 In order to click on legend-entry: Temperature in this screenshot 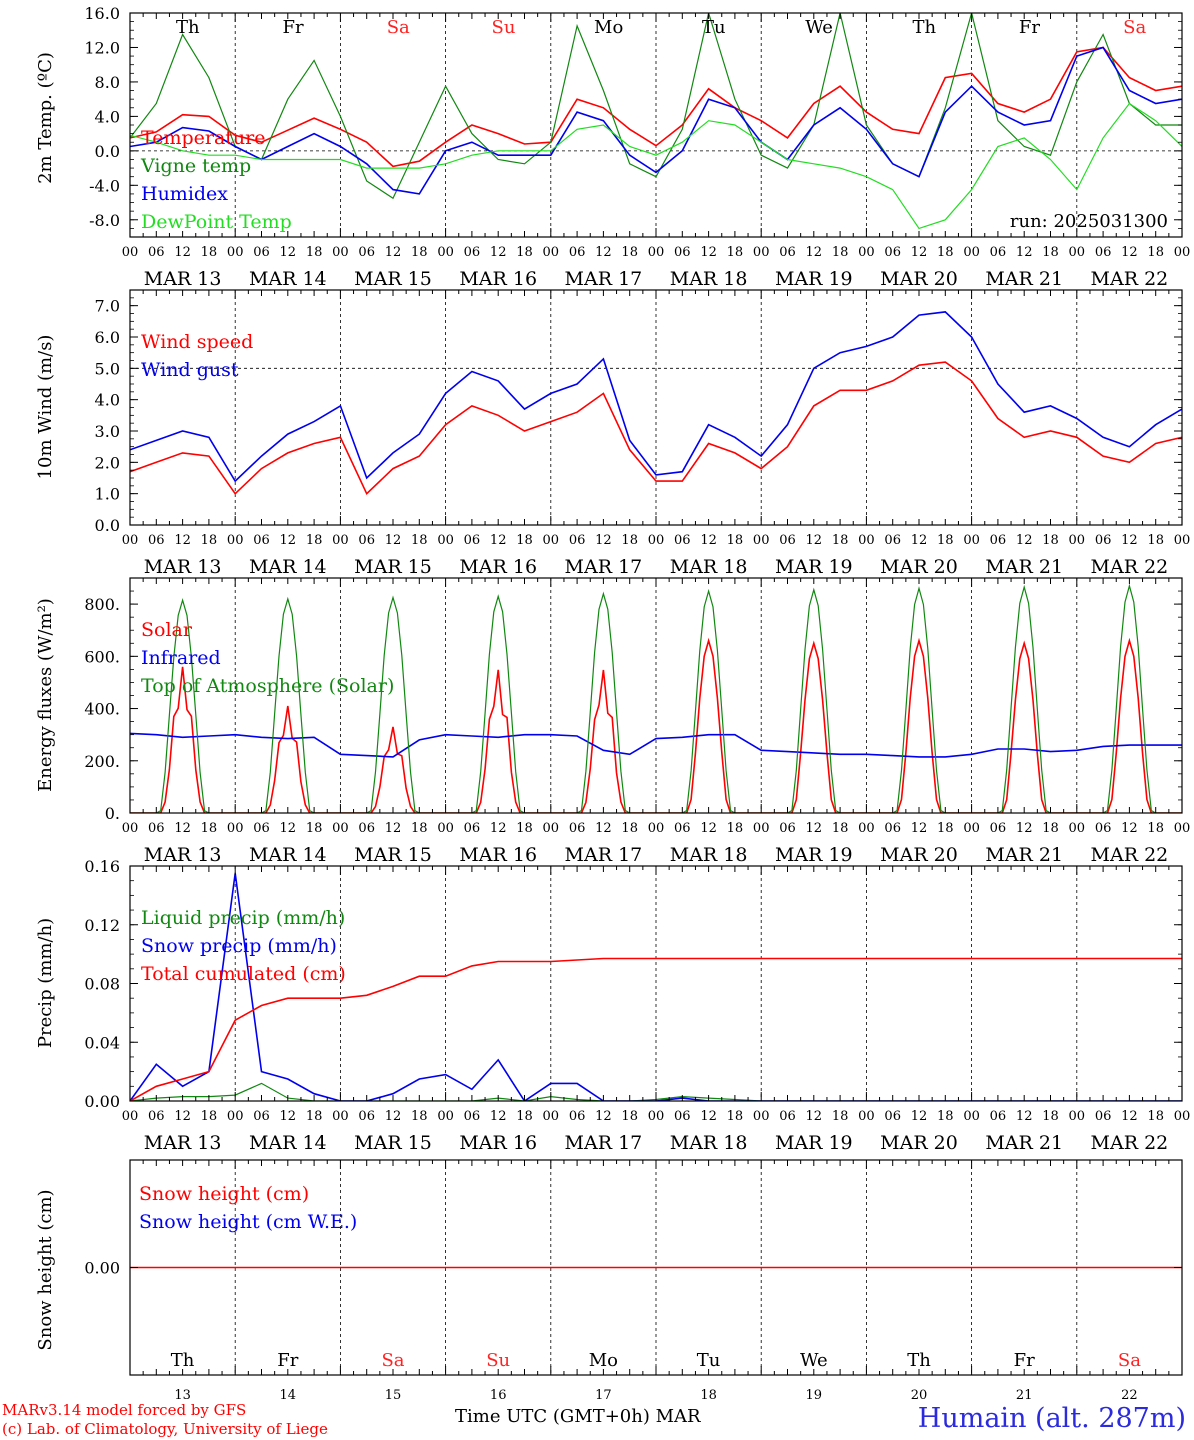, I will do `click(203, 138)`.